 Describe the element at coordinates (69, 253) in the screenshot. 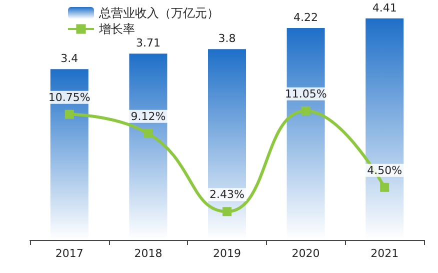

I see `x-tick-label: 2017` at that location.